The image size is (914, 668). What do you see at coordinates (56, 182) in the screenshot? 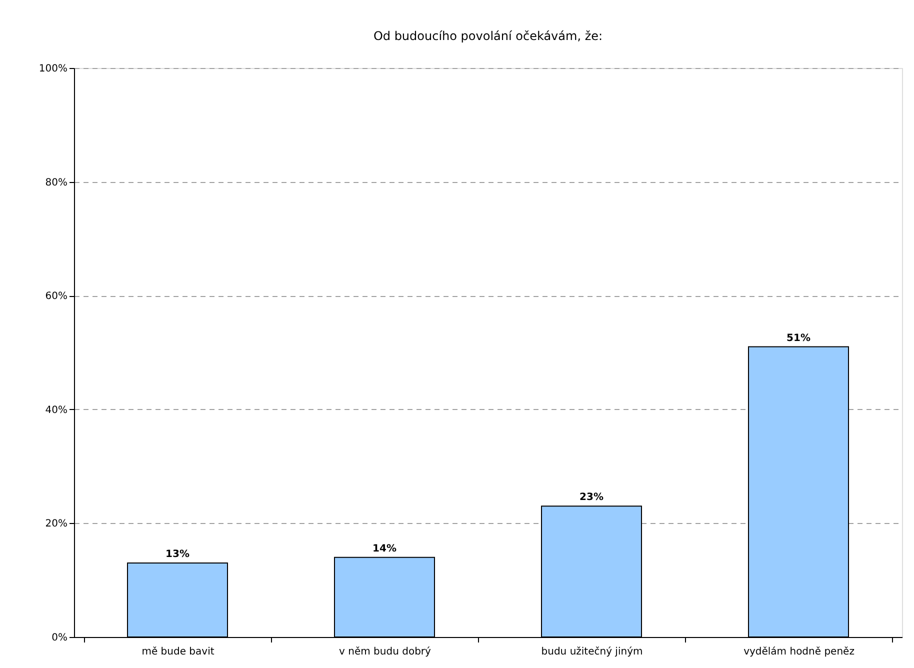
I see `y-tick-label: 80%` at bounding box center [56, 182].